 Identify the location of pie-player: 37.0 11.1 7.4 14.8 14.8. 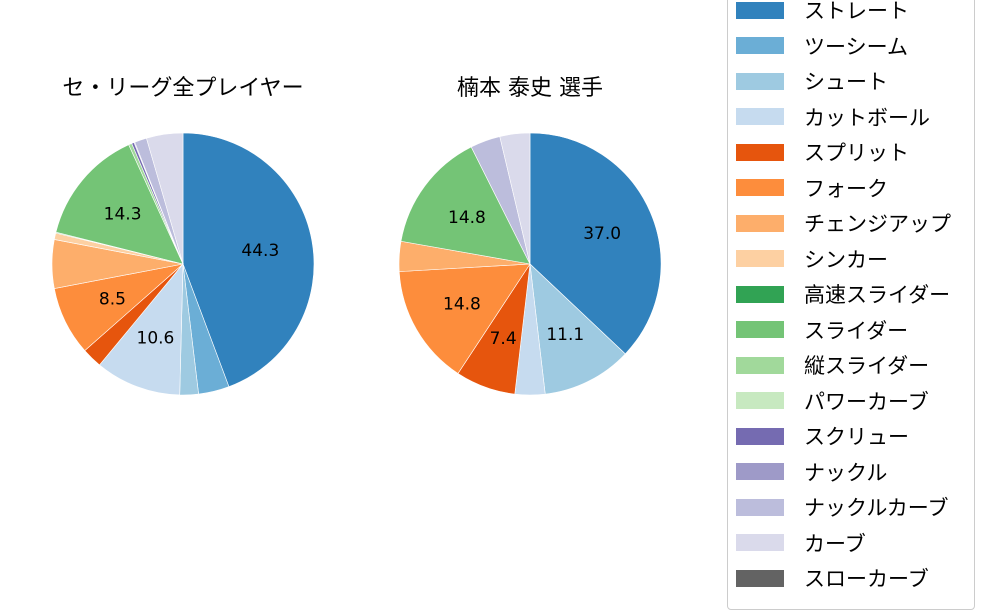
(530, 264).